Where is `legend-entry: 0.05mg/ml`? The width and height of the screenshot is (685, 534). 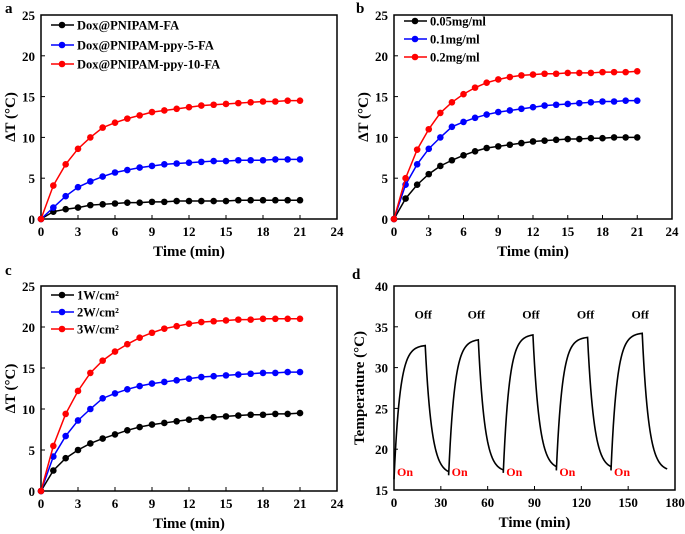
legend-entry: 0.05mg/ml is located at coordinates (445, 22).